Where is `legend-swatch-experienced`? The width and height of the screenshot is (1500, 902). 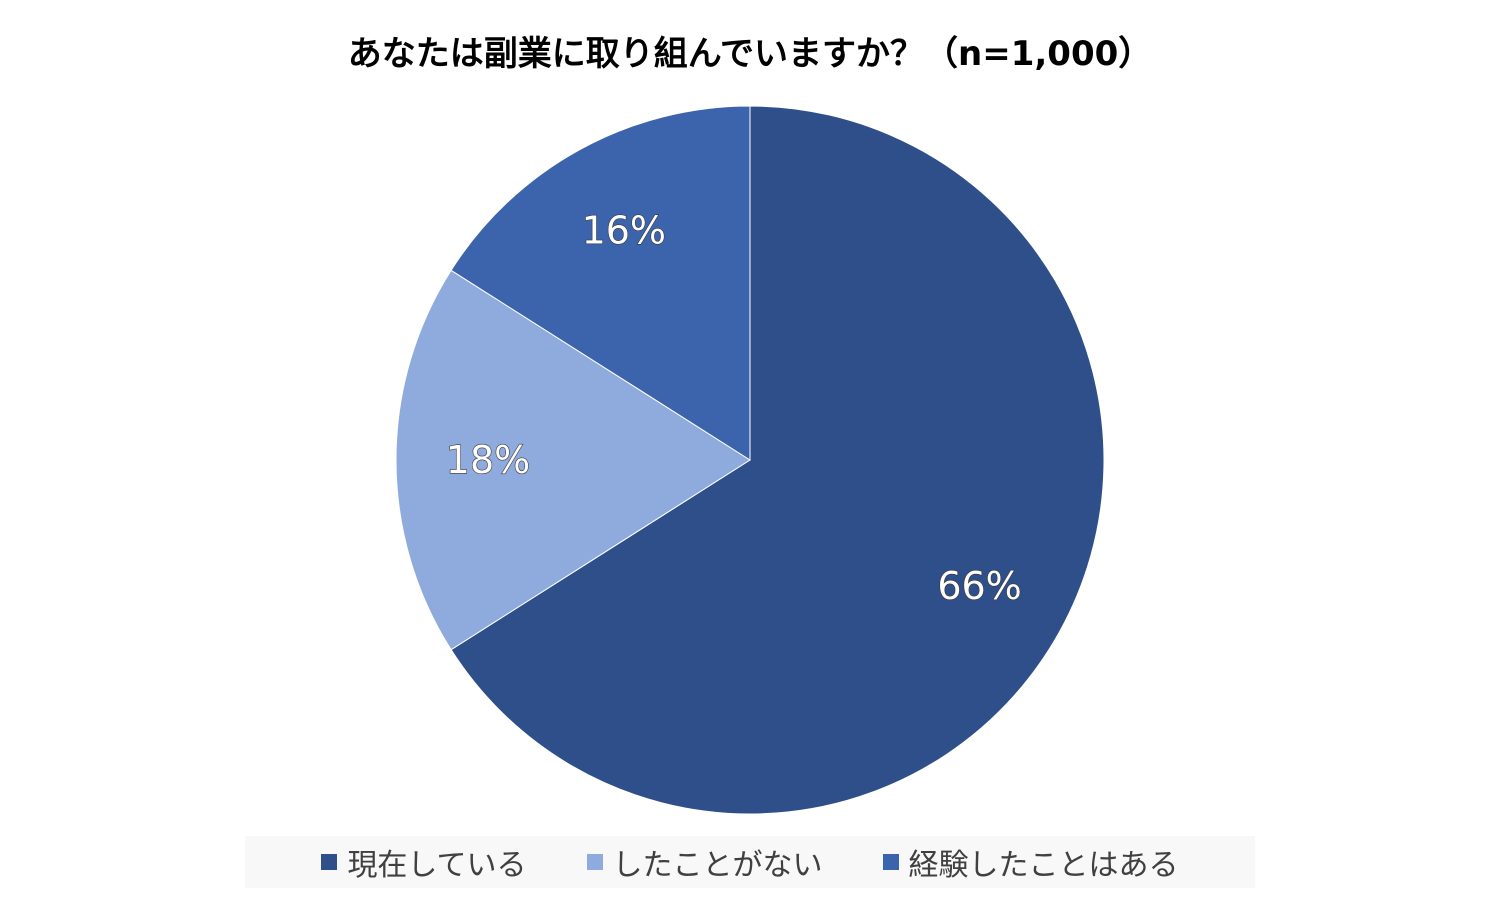
legend-swatch-experienced is located at coordinates (890, 862).